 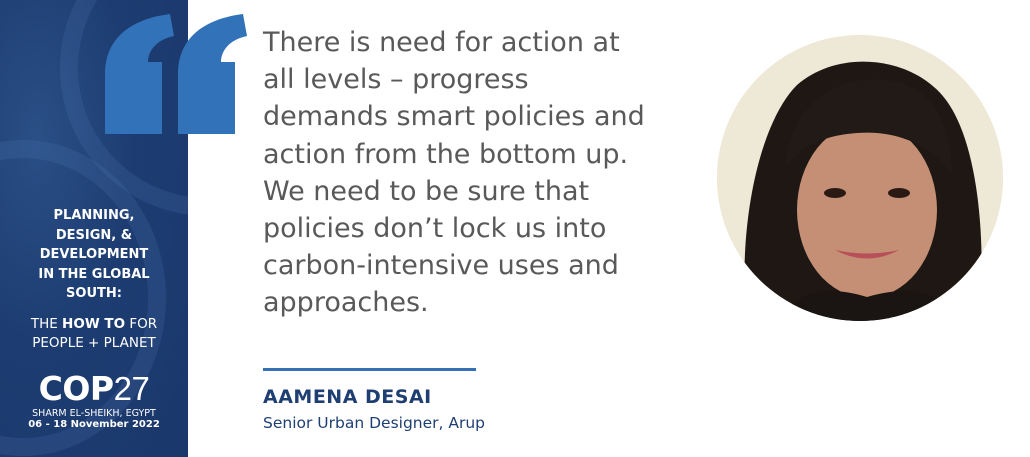 What do you see at coordinates (176, 74) in the screenshot?
I see `open-quote-icon` at bounding box center [176, 74].